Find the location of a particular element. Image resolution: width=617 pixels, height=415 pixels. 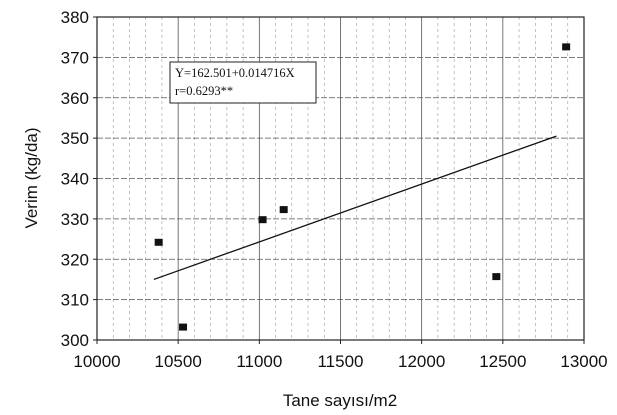

x-axis-title: Tane sayısı/m2 is located at coordinates (340, 400).